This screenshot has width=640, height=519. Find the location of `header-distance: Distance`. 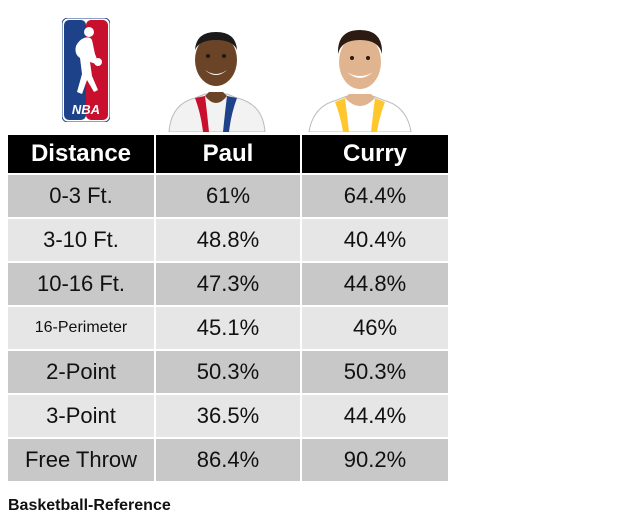

header-distance: Distance is located at coordinates (81, 154).